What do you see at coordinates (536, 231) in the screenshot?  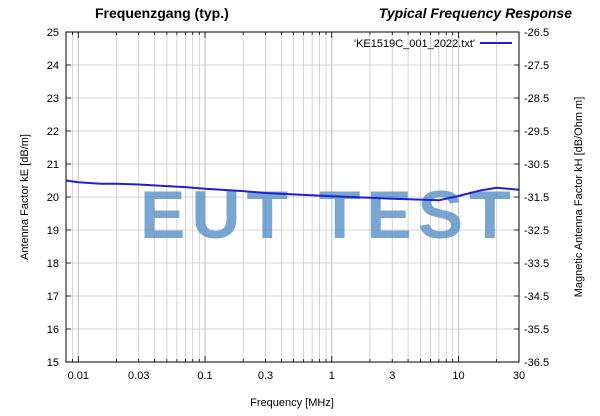 I see `y2-tick-label: -32.5` at bounding box center [536, 231].